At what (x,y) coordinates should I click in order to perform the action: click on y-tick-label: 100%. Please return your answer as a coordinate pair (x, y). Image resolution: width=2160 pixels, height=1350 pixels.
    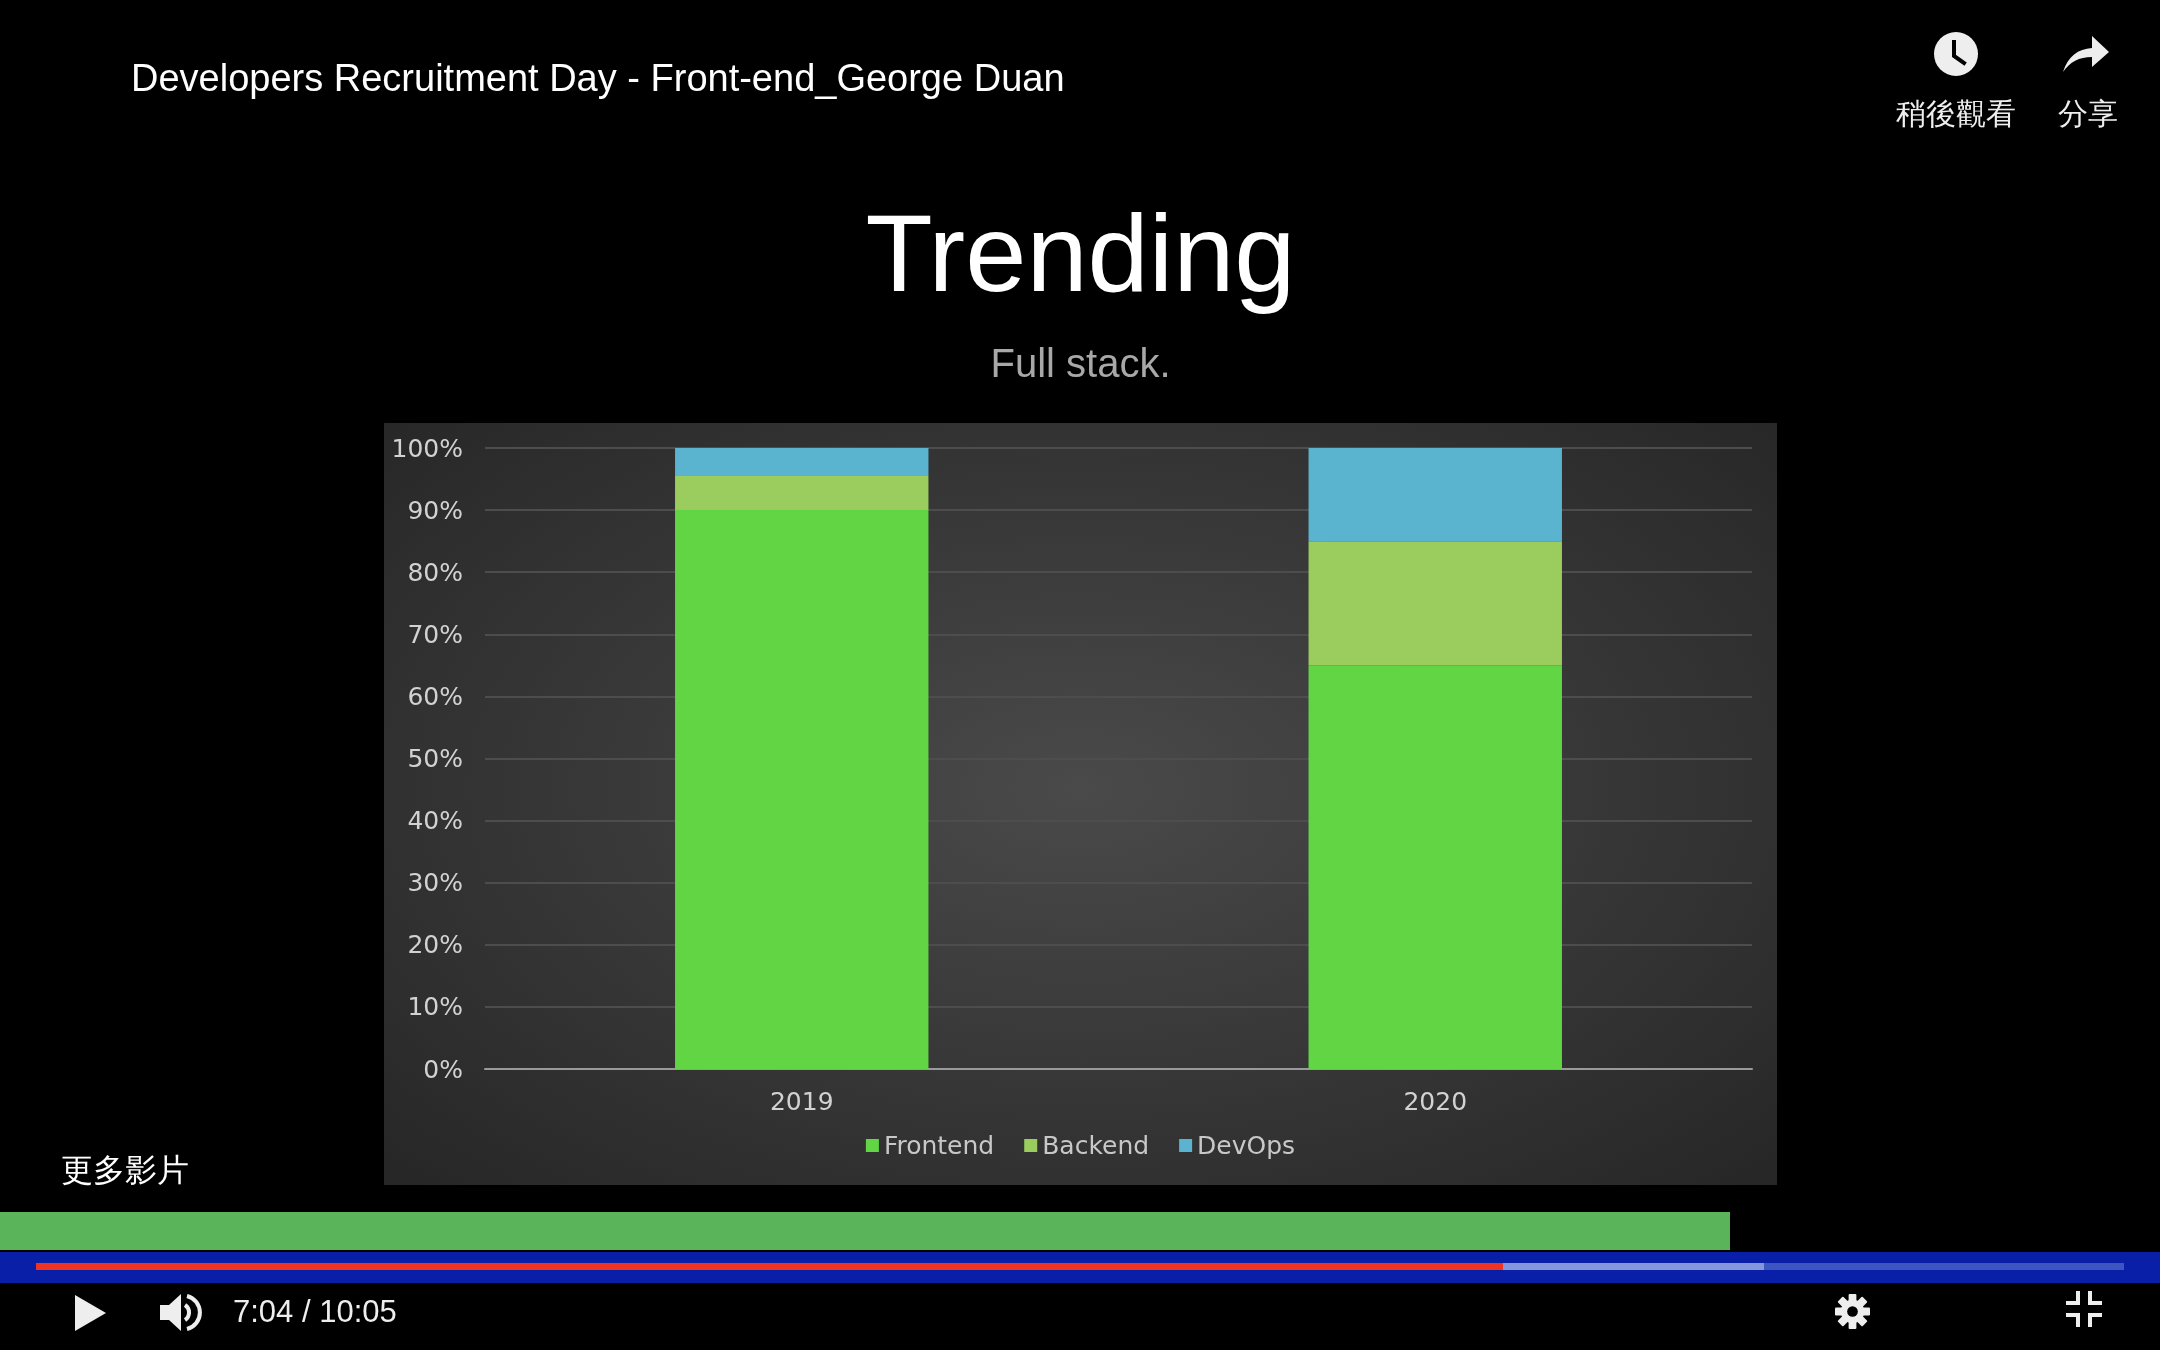
    Looking at the image, I should click on (427, 448).